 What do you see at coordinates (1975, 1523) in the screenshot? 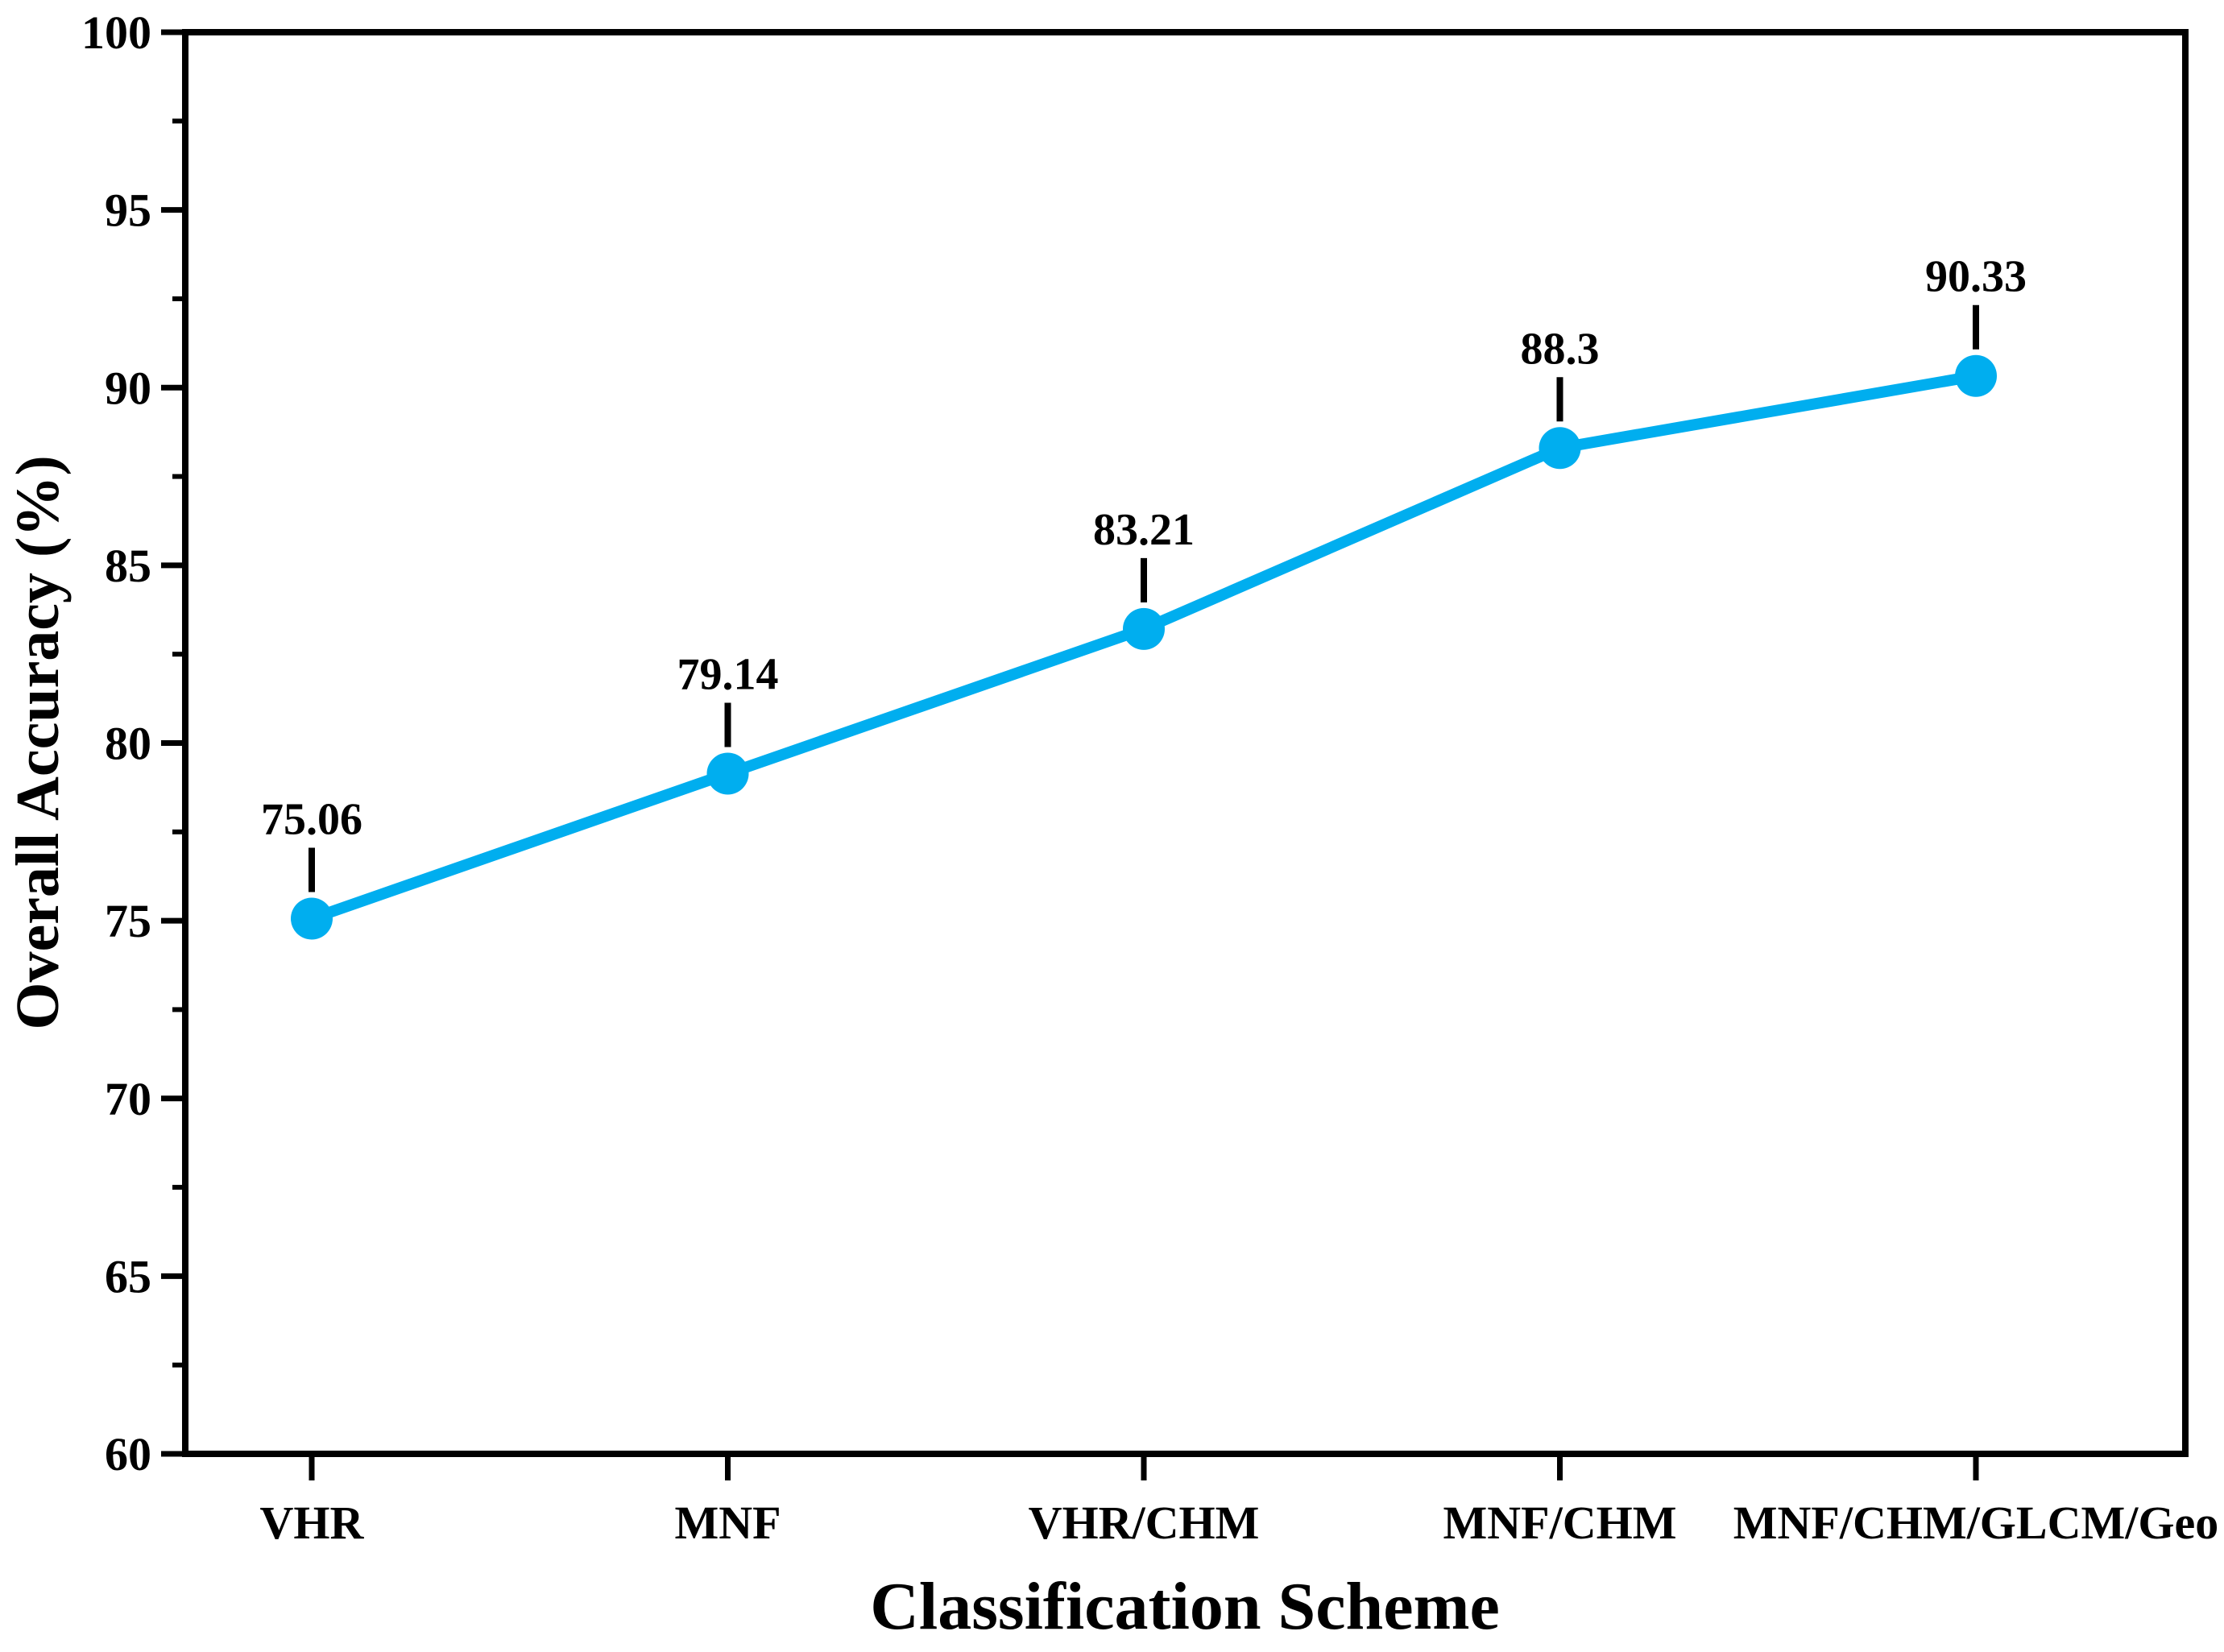
I see `x-tick-label: MNF/CHM/GLCM/Geo` at bounding box center [1975, 1523].